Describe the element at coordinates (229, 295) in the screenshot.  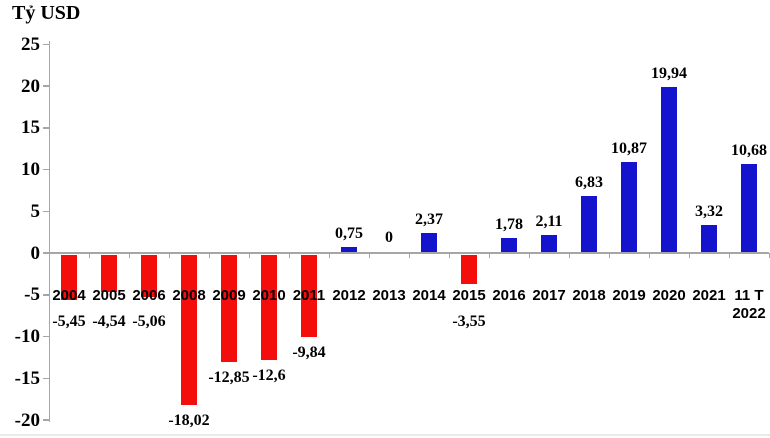
I see `x-axis-category-label: 2009` at that location.